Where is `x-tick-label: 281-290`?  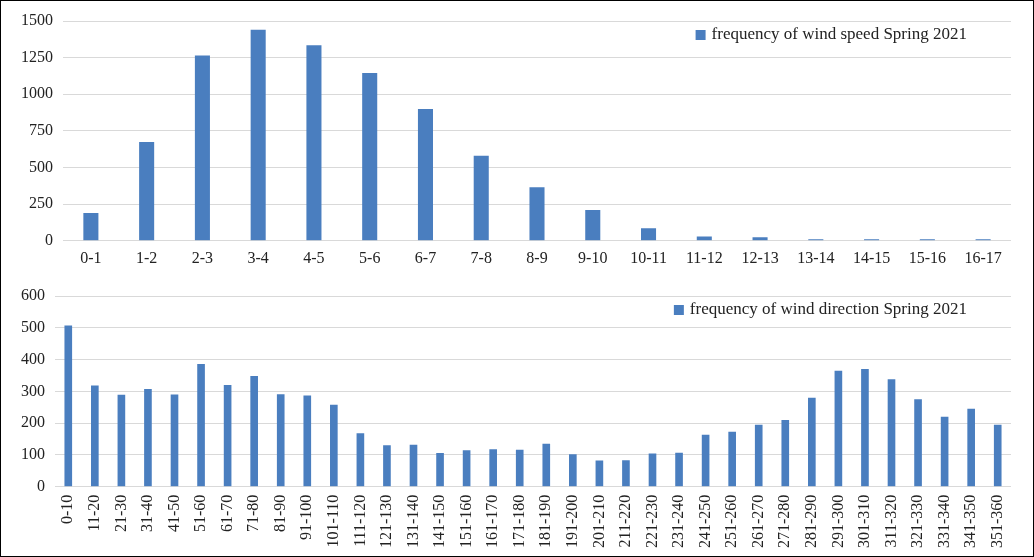
x-tick-label: 281-290 is located at coordinates (811, 521).